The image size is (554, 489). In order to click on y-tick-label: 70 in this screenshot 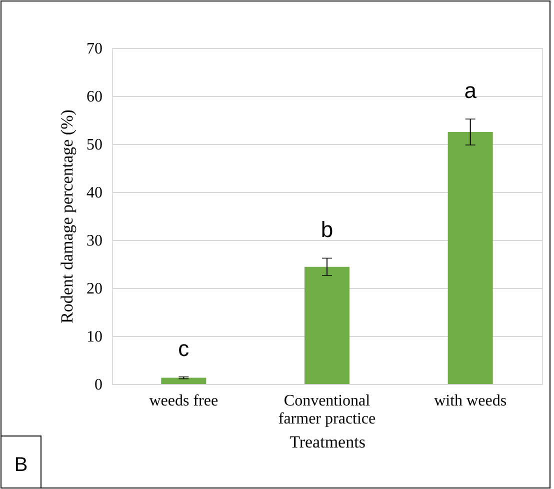, I will do `click(94, 49)`.